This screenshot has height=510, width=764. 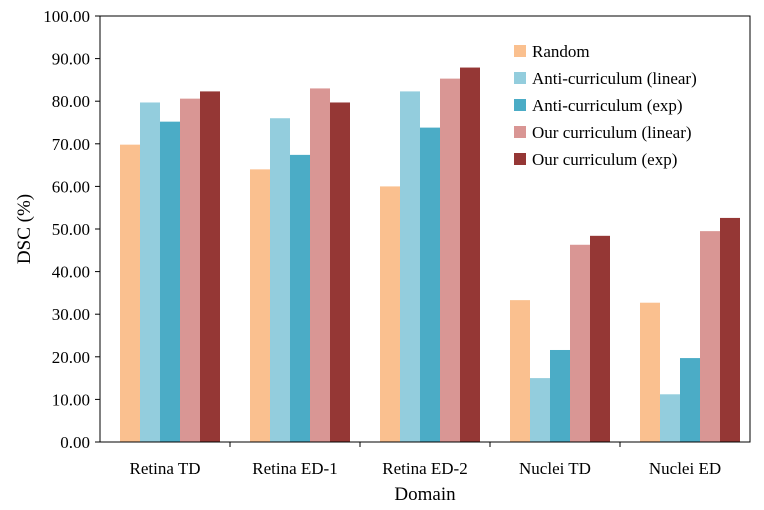 I want to click on y-tick-label: 60.00, so click(x=71, y=186).